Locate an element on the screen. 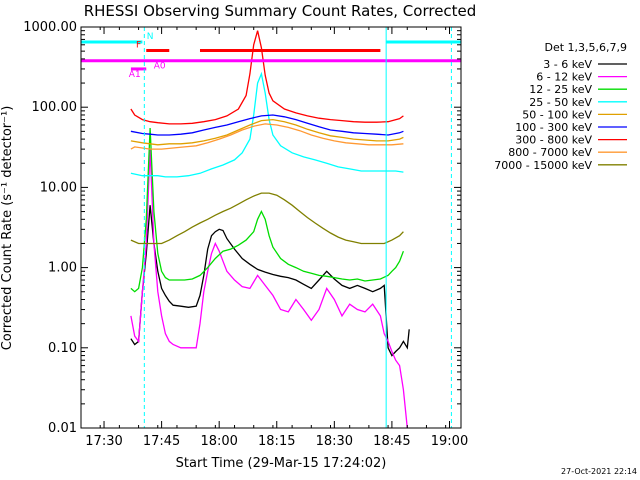 The image size is (640, 480). series-line-800-7000-kev is located at coordinates (267, 136).